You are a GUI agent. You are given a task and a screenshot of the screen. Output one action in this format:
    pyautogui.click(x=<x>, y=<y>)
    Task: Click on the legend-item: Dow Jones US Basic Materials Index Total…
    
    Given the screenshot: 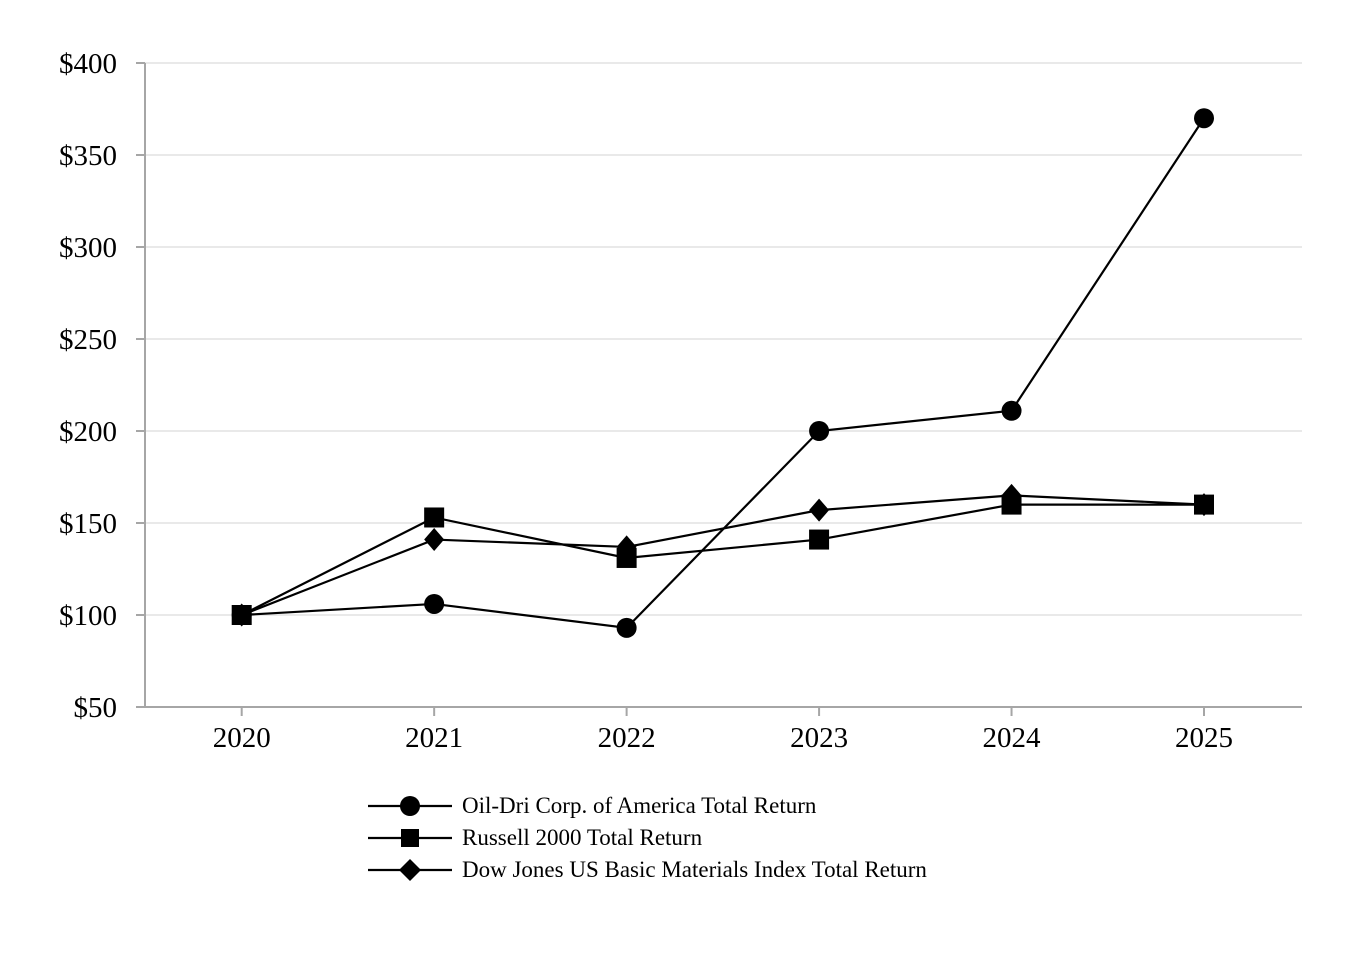 What is the action you would take?
    pyautogui.click(x=647, y=870)
    